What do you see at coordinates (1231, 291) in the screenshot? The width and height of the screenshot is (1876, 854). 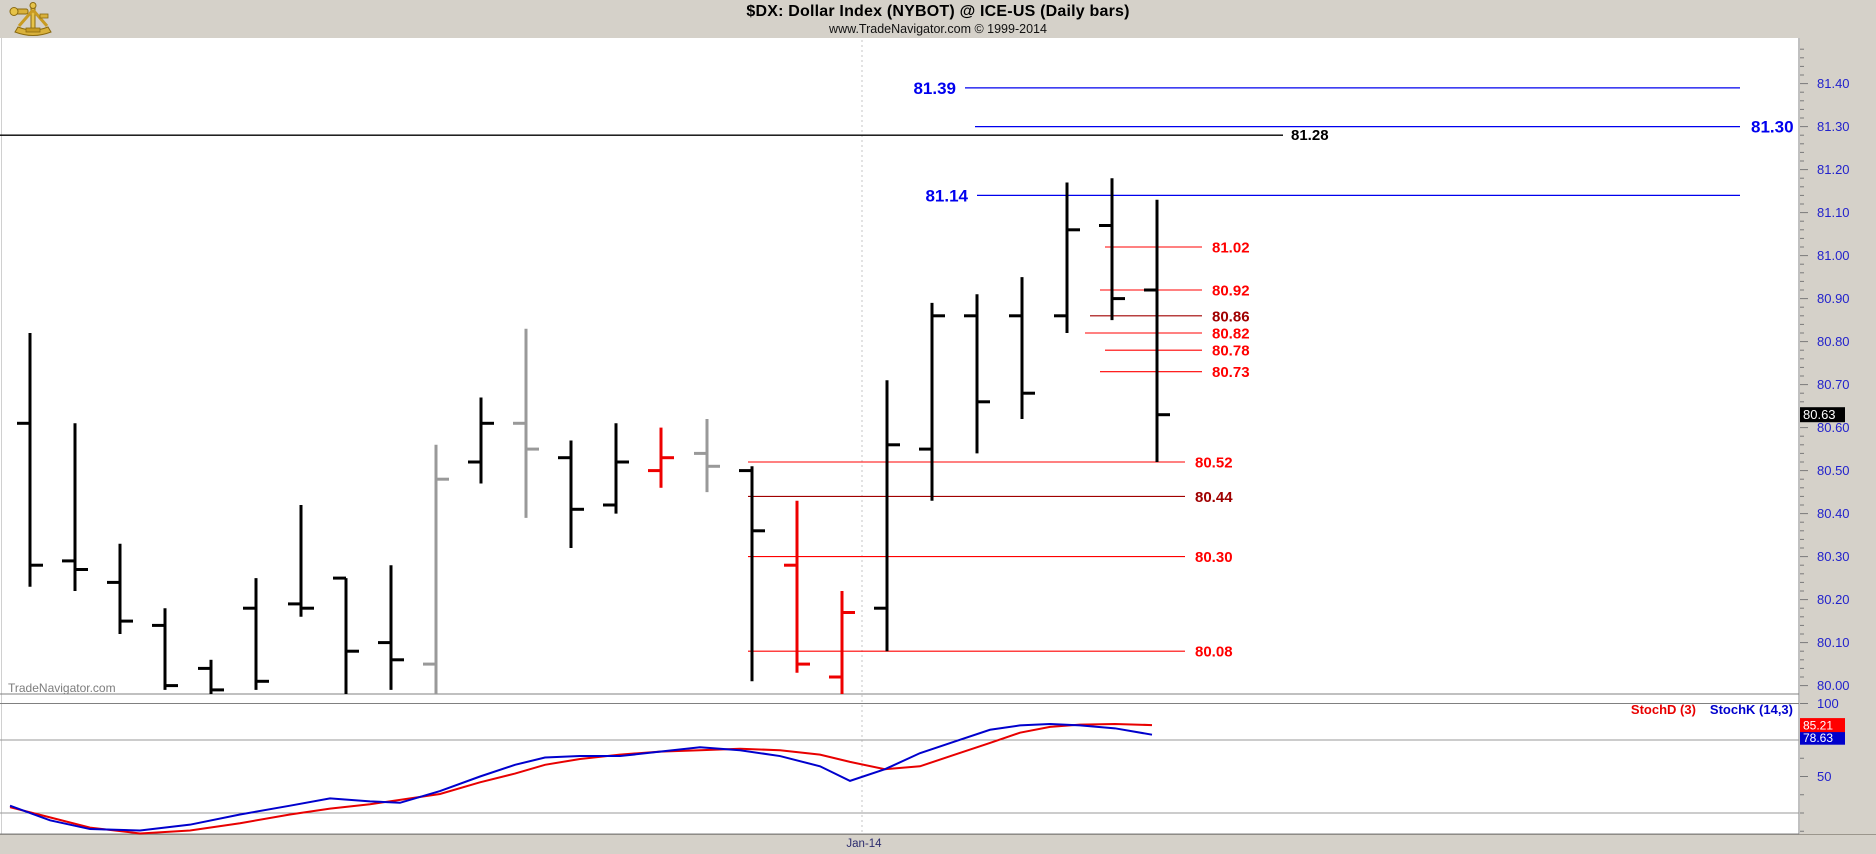 I see `support-level-label: 80.92` at bounding box center [1231, 291].